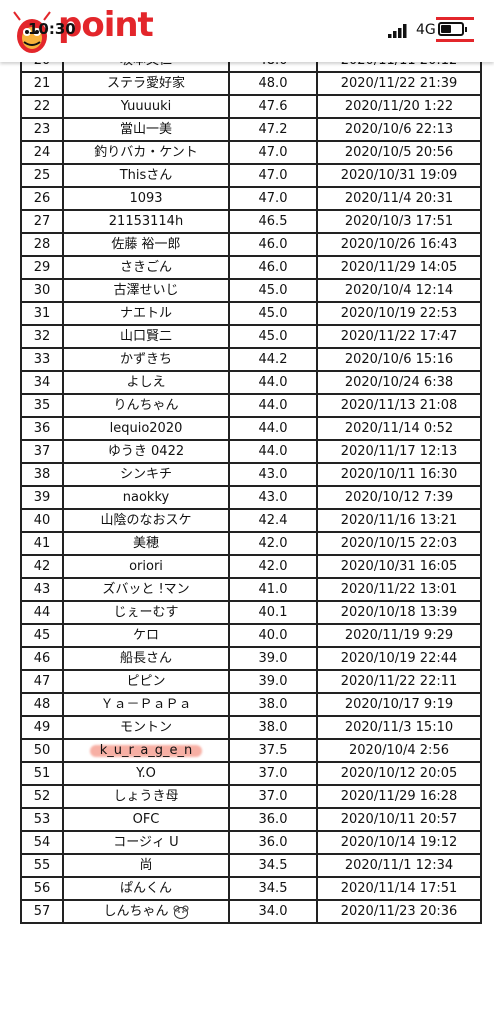 This screenshot has height=1024, width=494. I want to click on ranking-cell-name: ナエトル, so click(146, 313).